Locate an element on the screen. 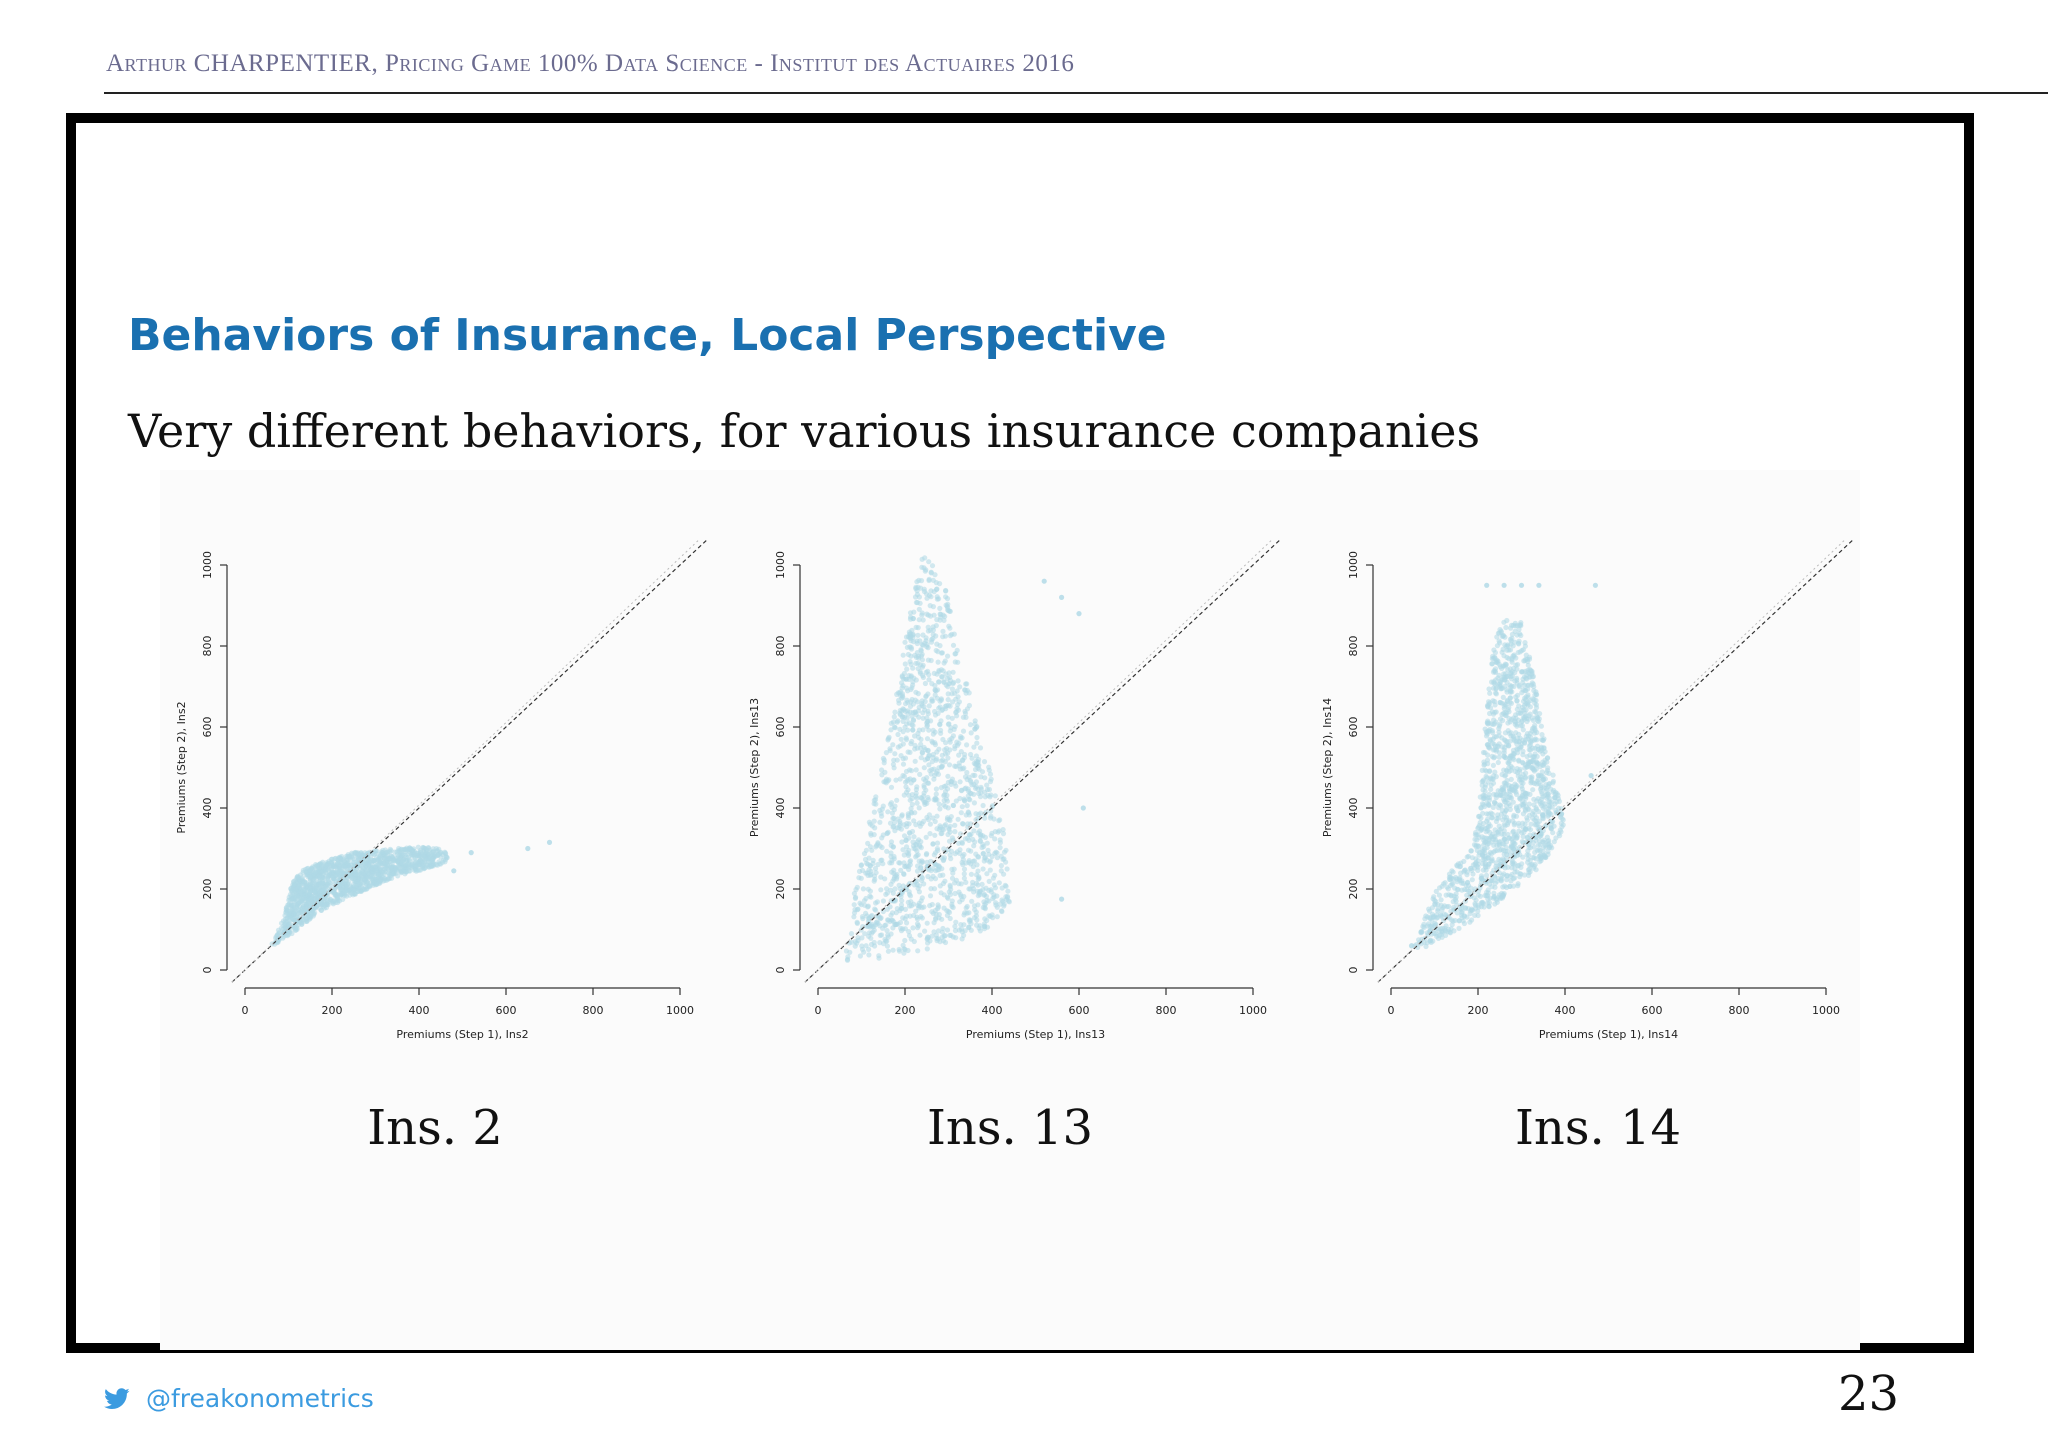 This screenshot has height=1448, width=2048. x-tick-label: 400 is located at coordinates (992, 1010).